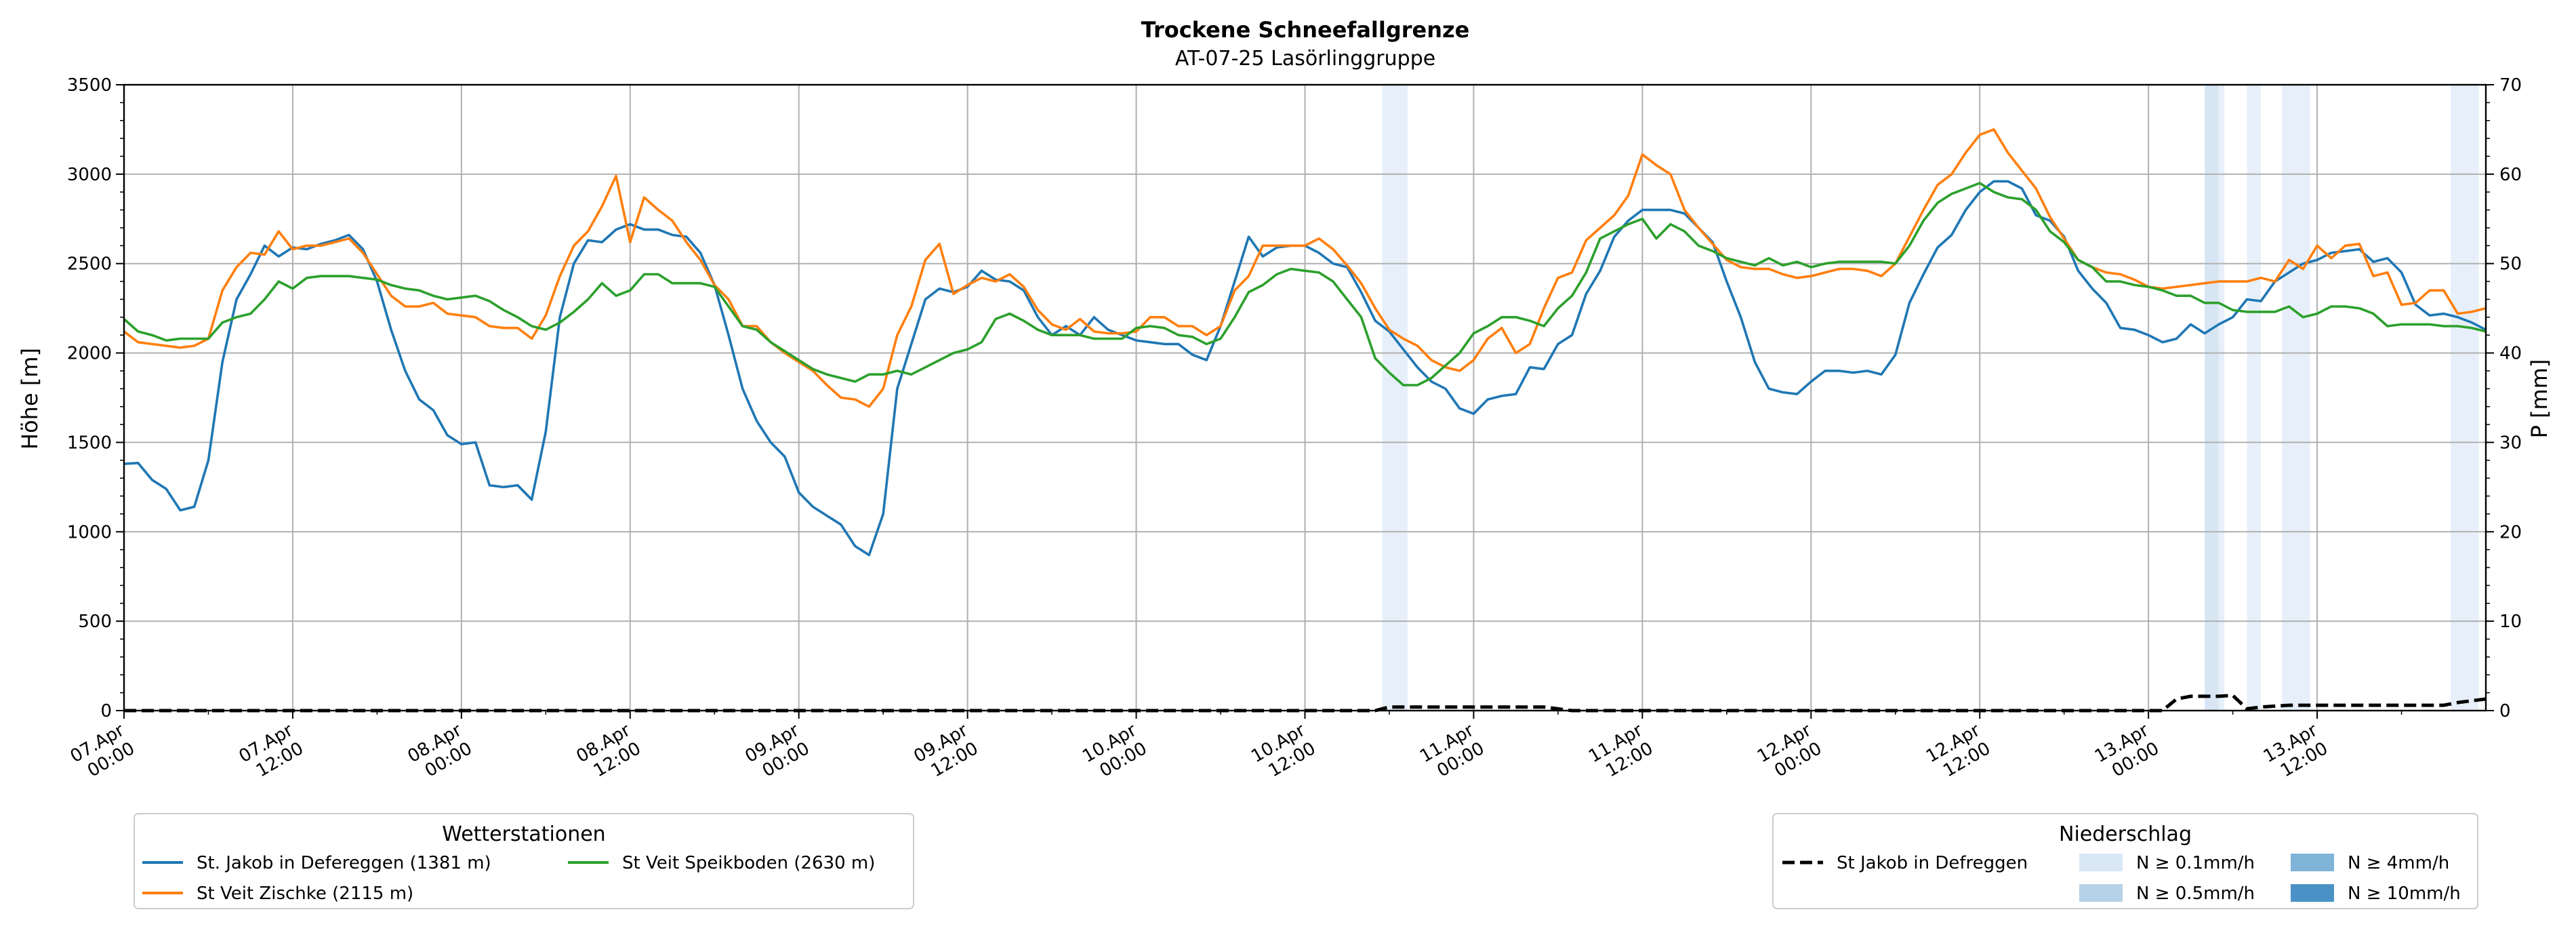 The image size is (2576, 933). What do you see at coordinates (2510, 443) in the screenshot?
I see `y-right-tick-label: 30` at bounding box center [2510, 443].